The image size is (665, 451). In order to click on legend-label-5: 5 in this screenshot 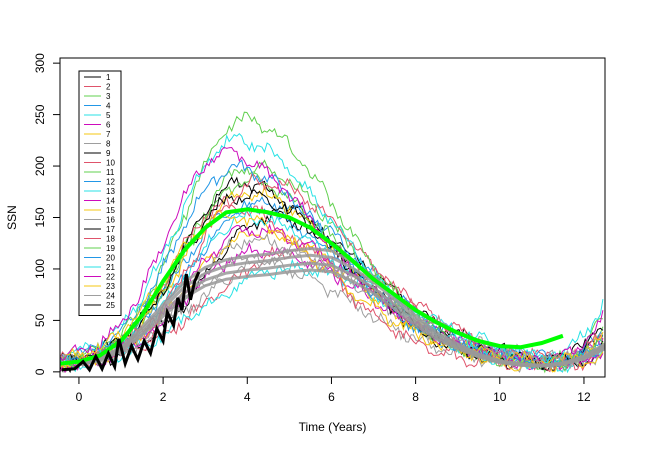, I will do `click(108, 115)`.